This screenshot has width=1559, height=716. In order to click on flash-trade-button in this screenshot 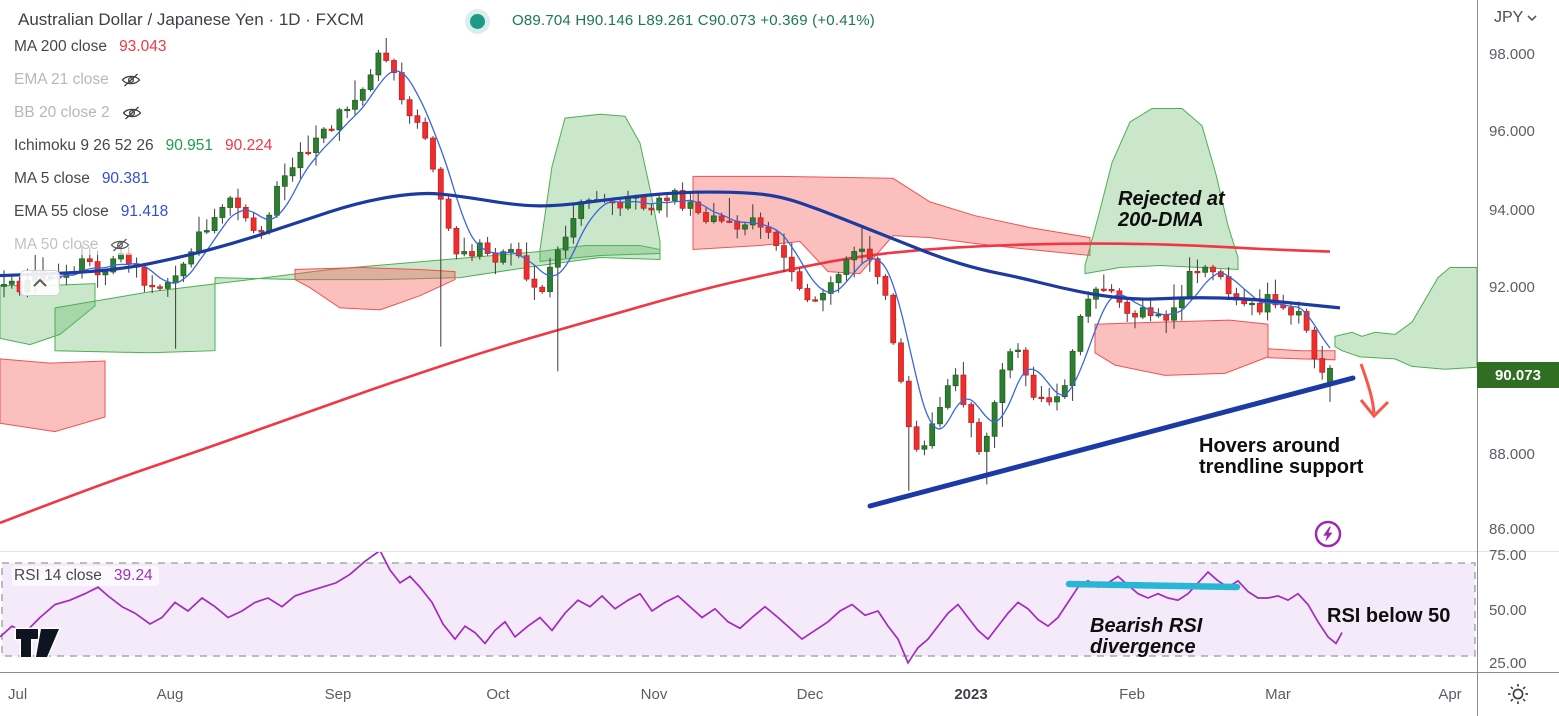, I will do `click(1328, 534)`.